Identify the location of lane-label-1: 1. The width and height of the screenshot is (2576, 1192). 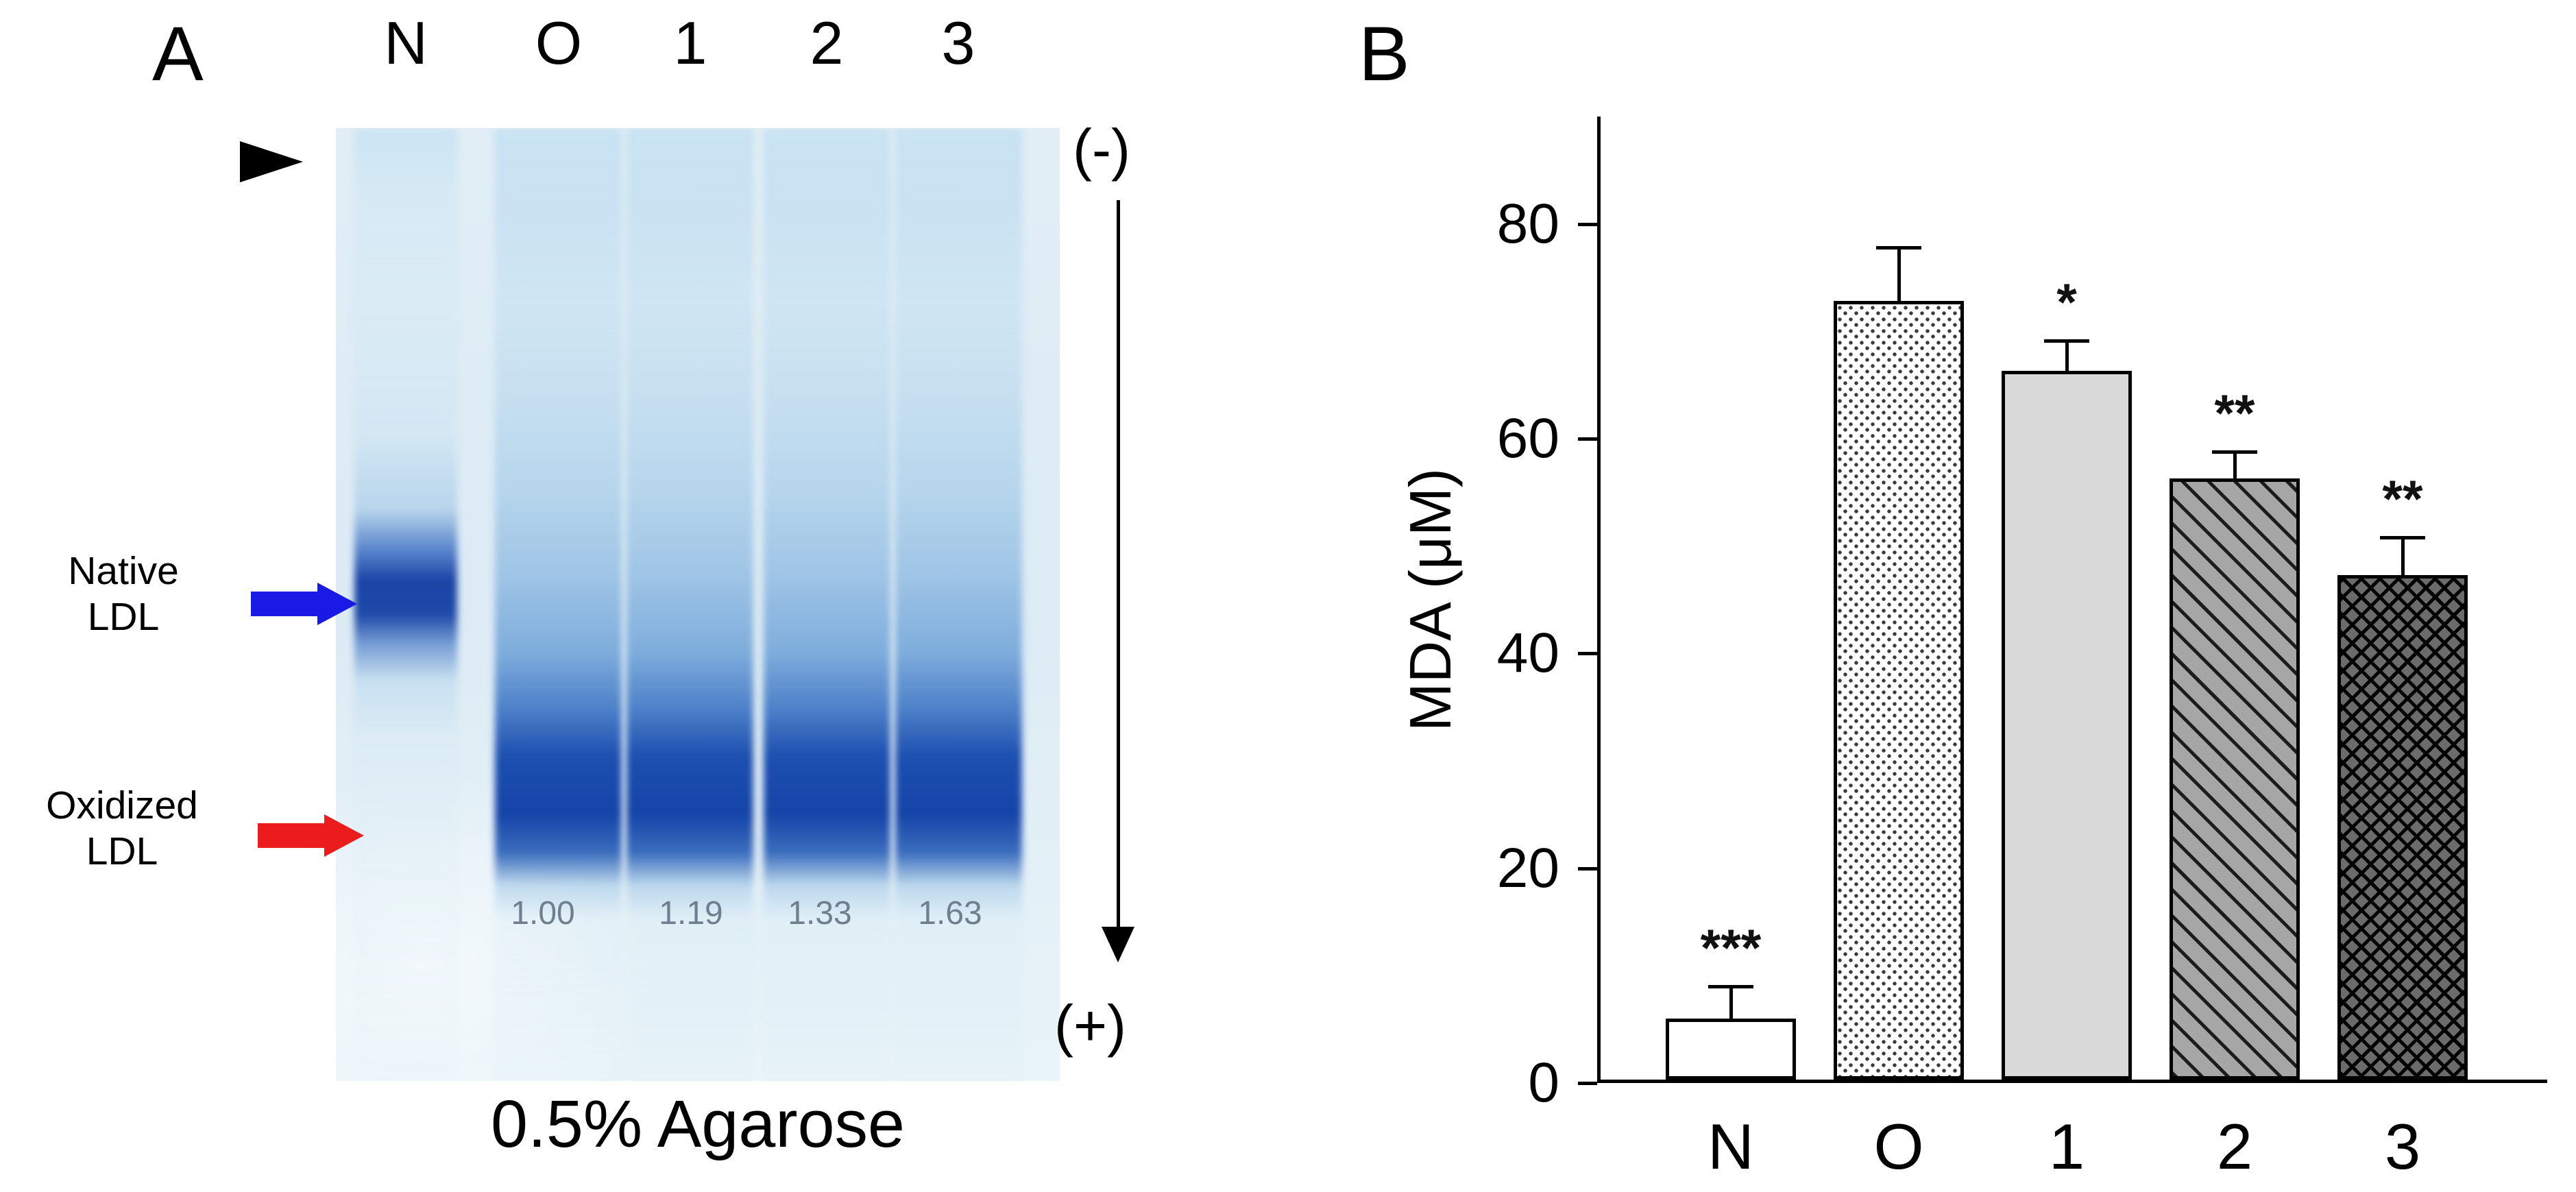
(690, 43).